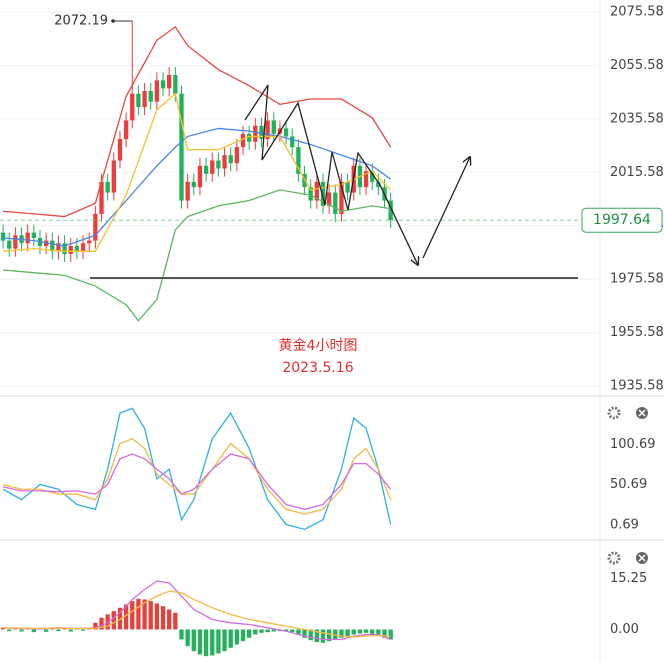  Describe the element at coordinates (317, 368) in the screenshot. I see `annotation: 2023.5.16` at that location.